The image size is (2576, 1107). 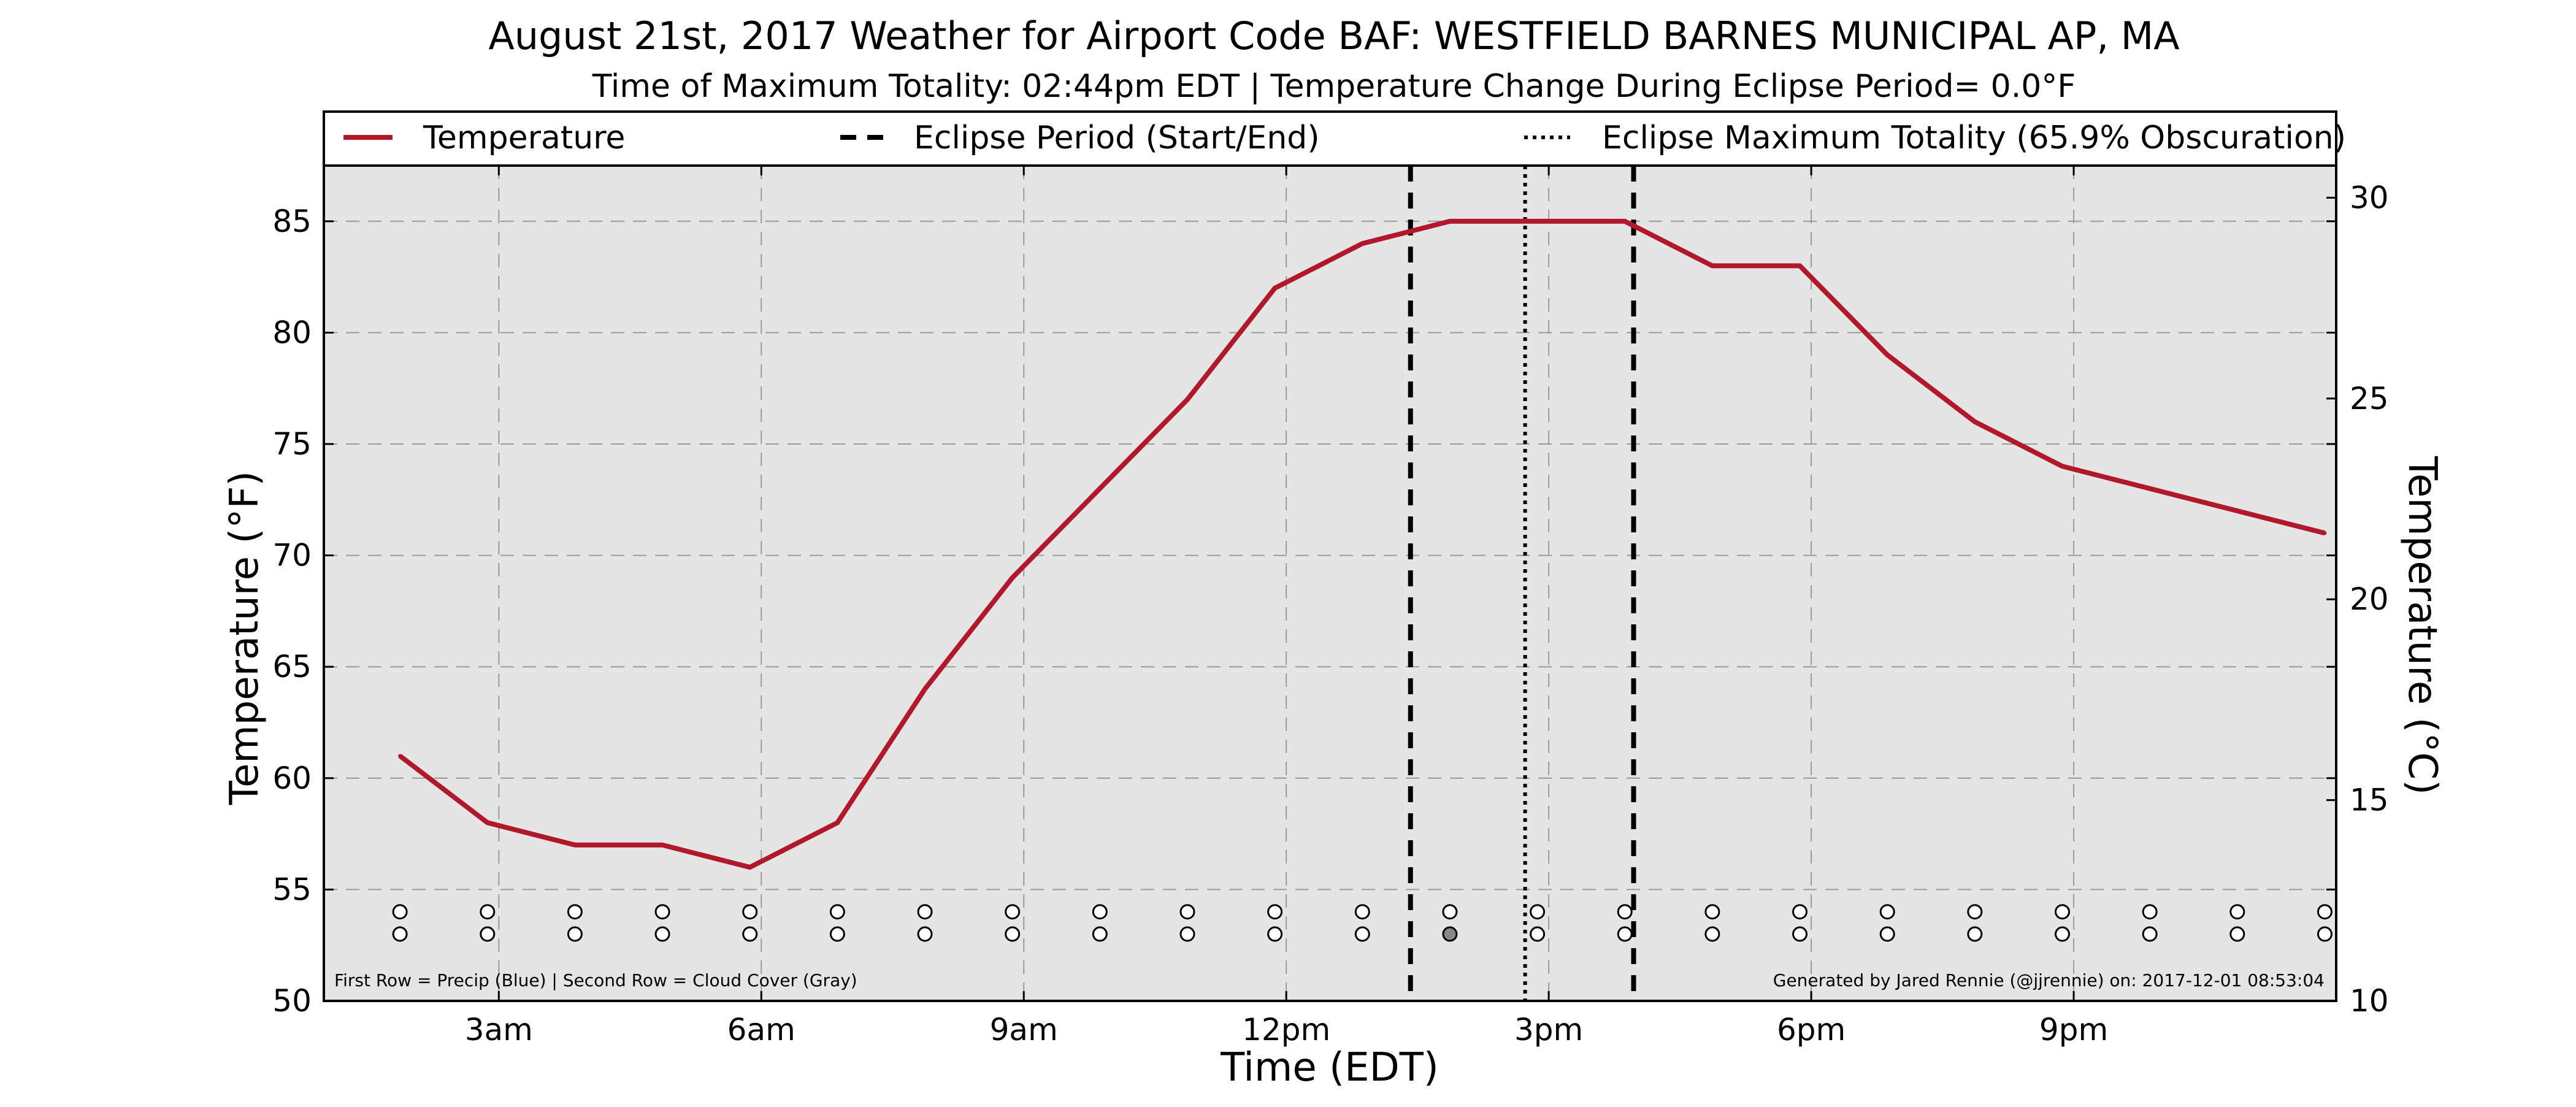 I want to click on y-tick-label: 65, so click(x=292, y=666).